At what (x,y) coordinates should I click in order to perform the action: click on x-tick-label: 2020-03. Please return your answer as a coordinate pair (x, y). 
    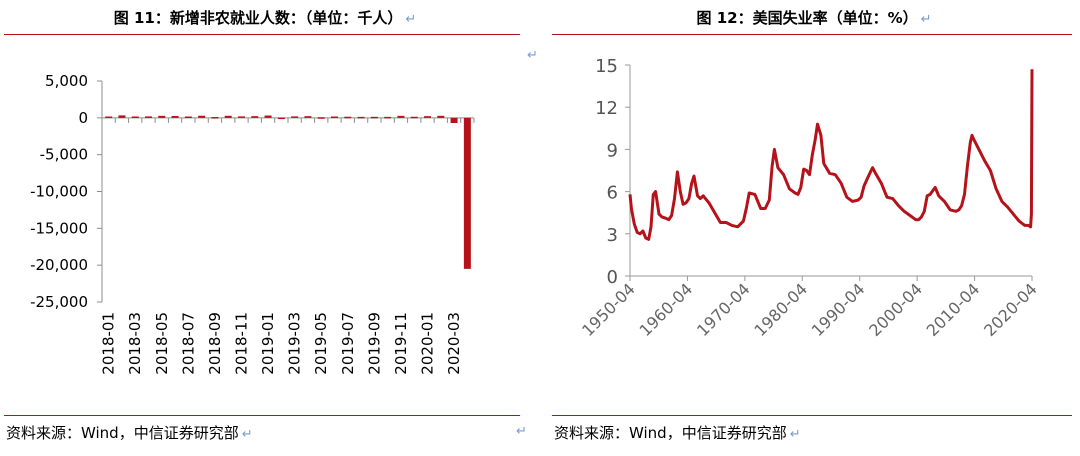
    Looking at the image, I should click on (454, 343).